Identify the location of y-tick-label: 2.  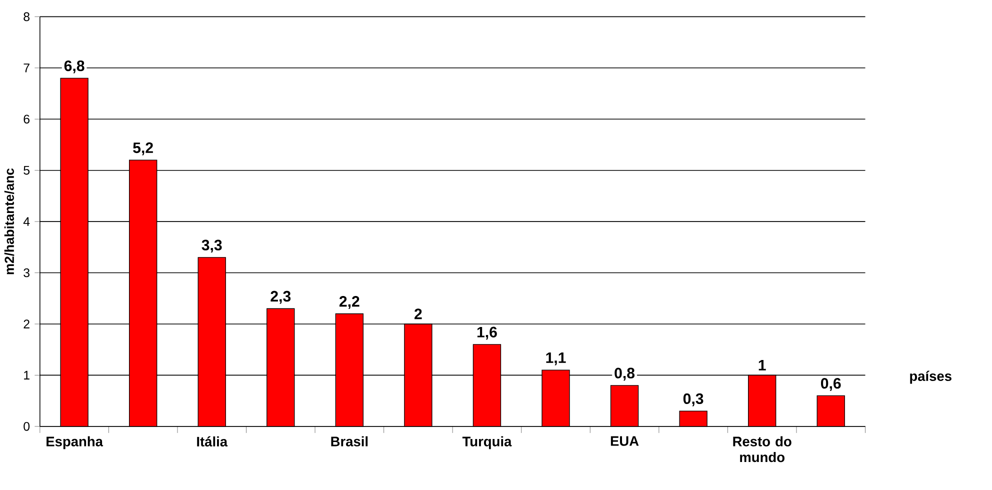
(27, 324).